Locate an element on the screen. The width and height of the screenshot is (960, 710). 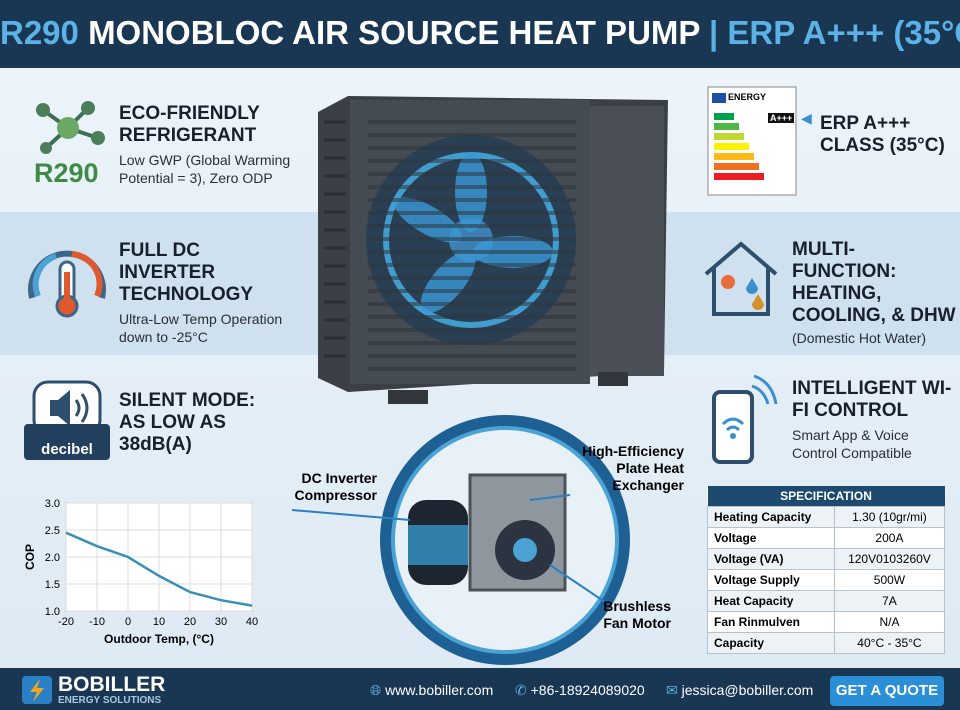
table-row: Heat Capacity 7A is located at coordinates (826, 601).